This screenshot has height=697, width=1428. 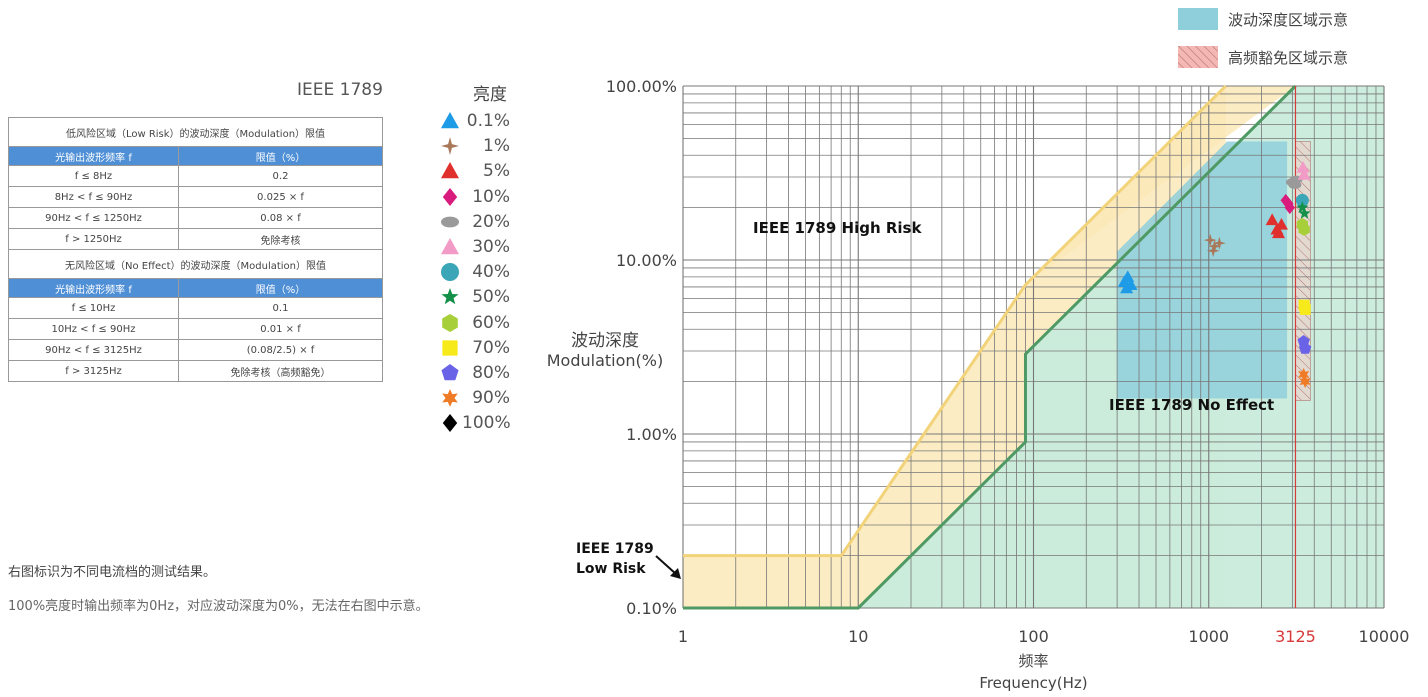 What do you see at coordinates (1160, 185) in the screenshot?
I see `low-risk-region-upper` at bounding box center [1160, 185].